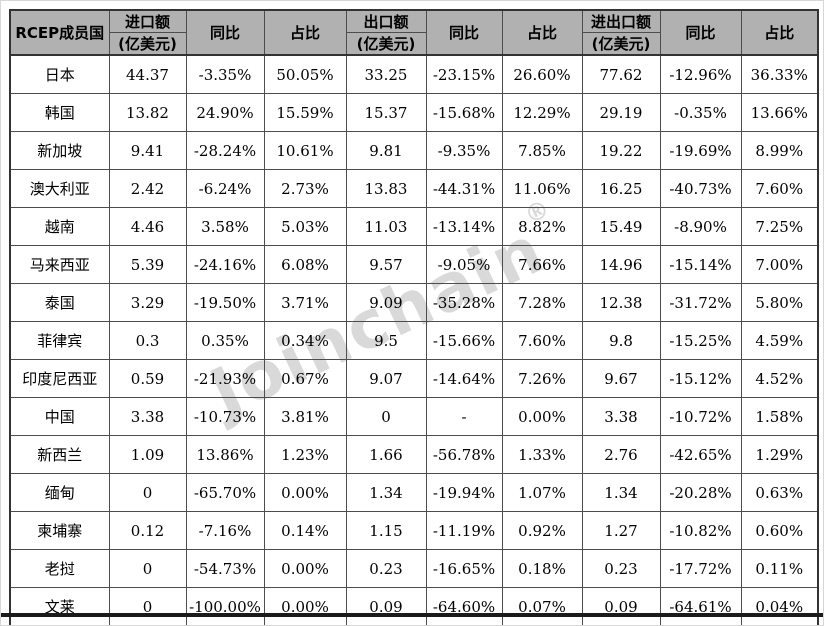 This screenshot has height=626, width=824. Describe the element at coordinates (464, 454) in the screenshot. I see `export-yoy-cell: -56.78%` at that location.